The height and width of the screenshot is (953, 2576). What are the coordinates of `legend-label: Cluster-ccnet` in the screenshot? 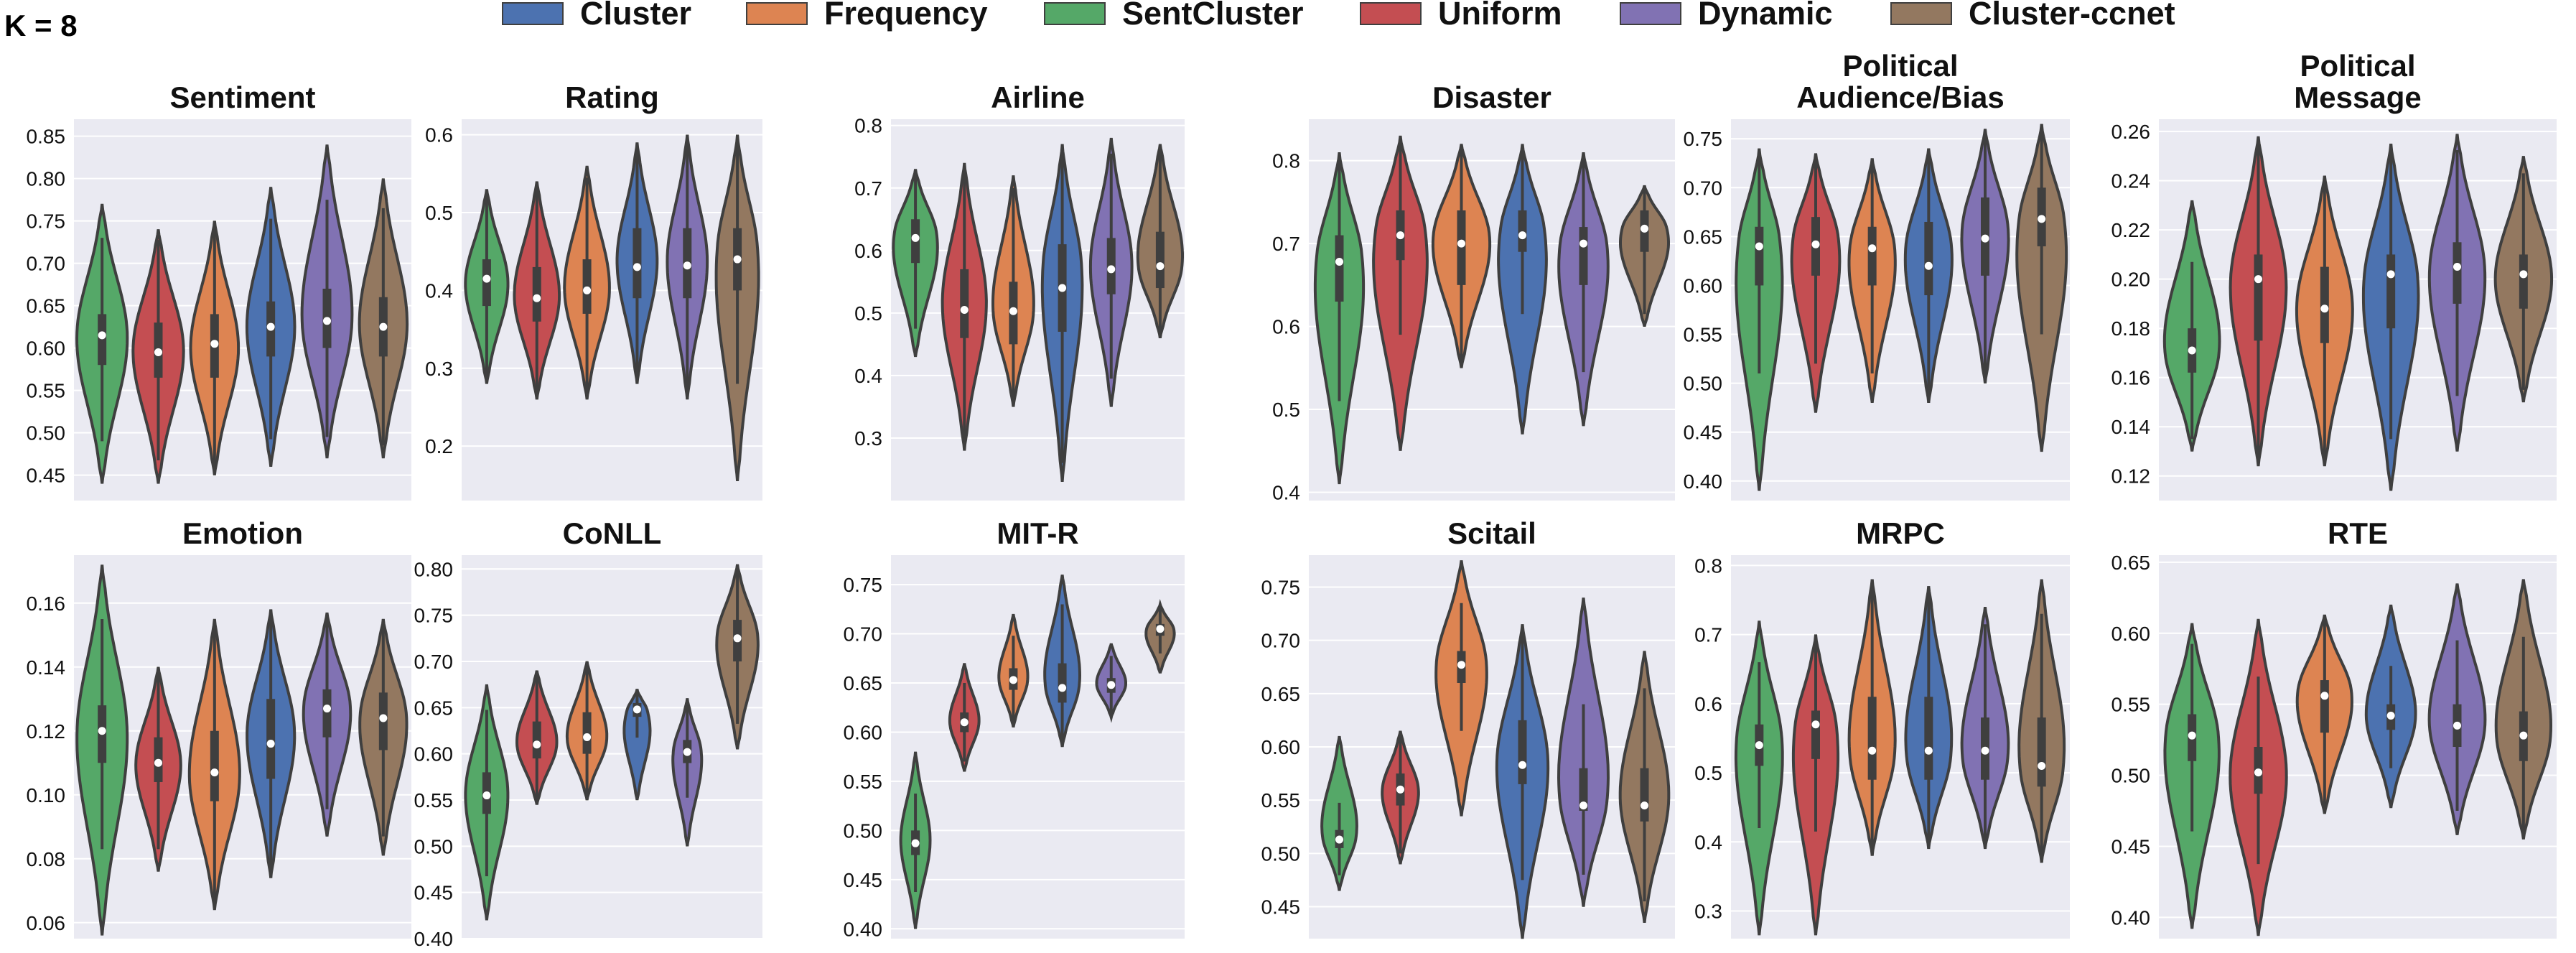 It's located at (2072, 16).